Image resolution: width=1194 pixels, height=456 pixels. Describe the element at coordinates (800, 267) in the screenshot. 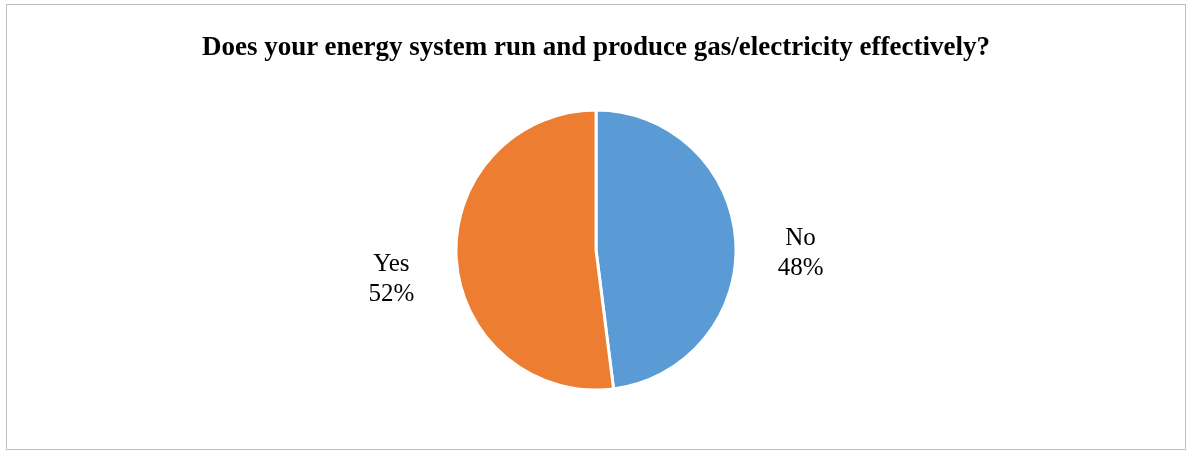

I see `data-label: 48%` at that location.